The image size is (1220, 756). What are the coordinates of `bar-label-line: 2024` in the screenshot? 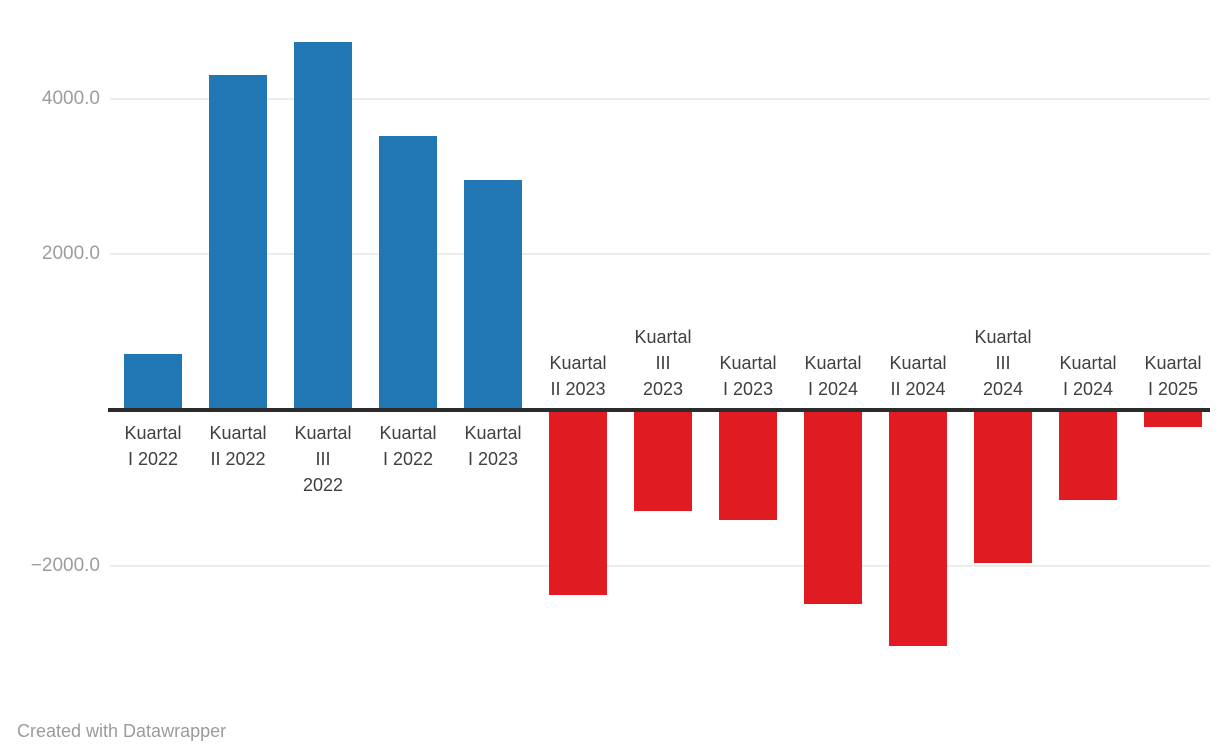 It's located at (1003, 389).